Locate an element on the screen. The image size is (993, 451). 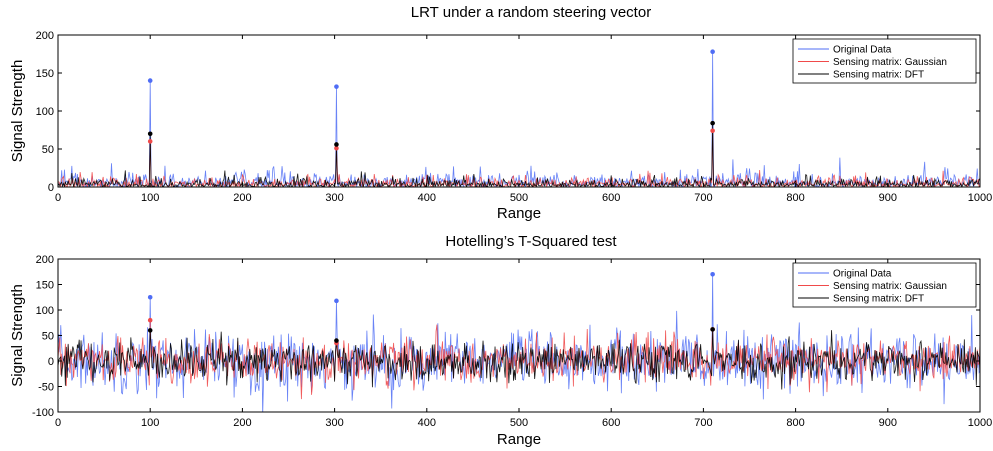
chart-title: Hotelling’s T-Squared test is located at coordinates (531, 241).